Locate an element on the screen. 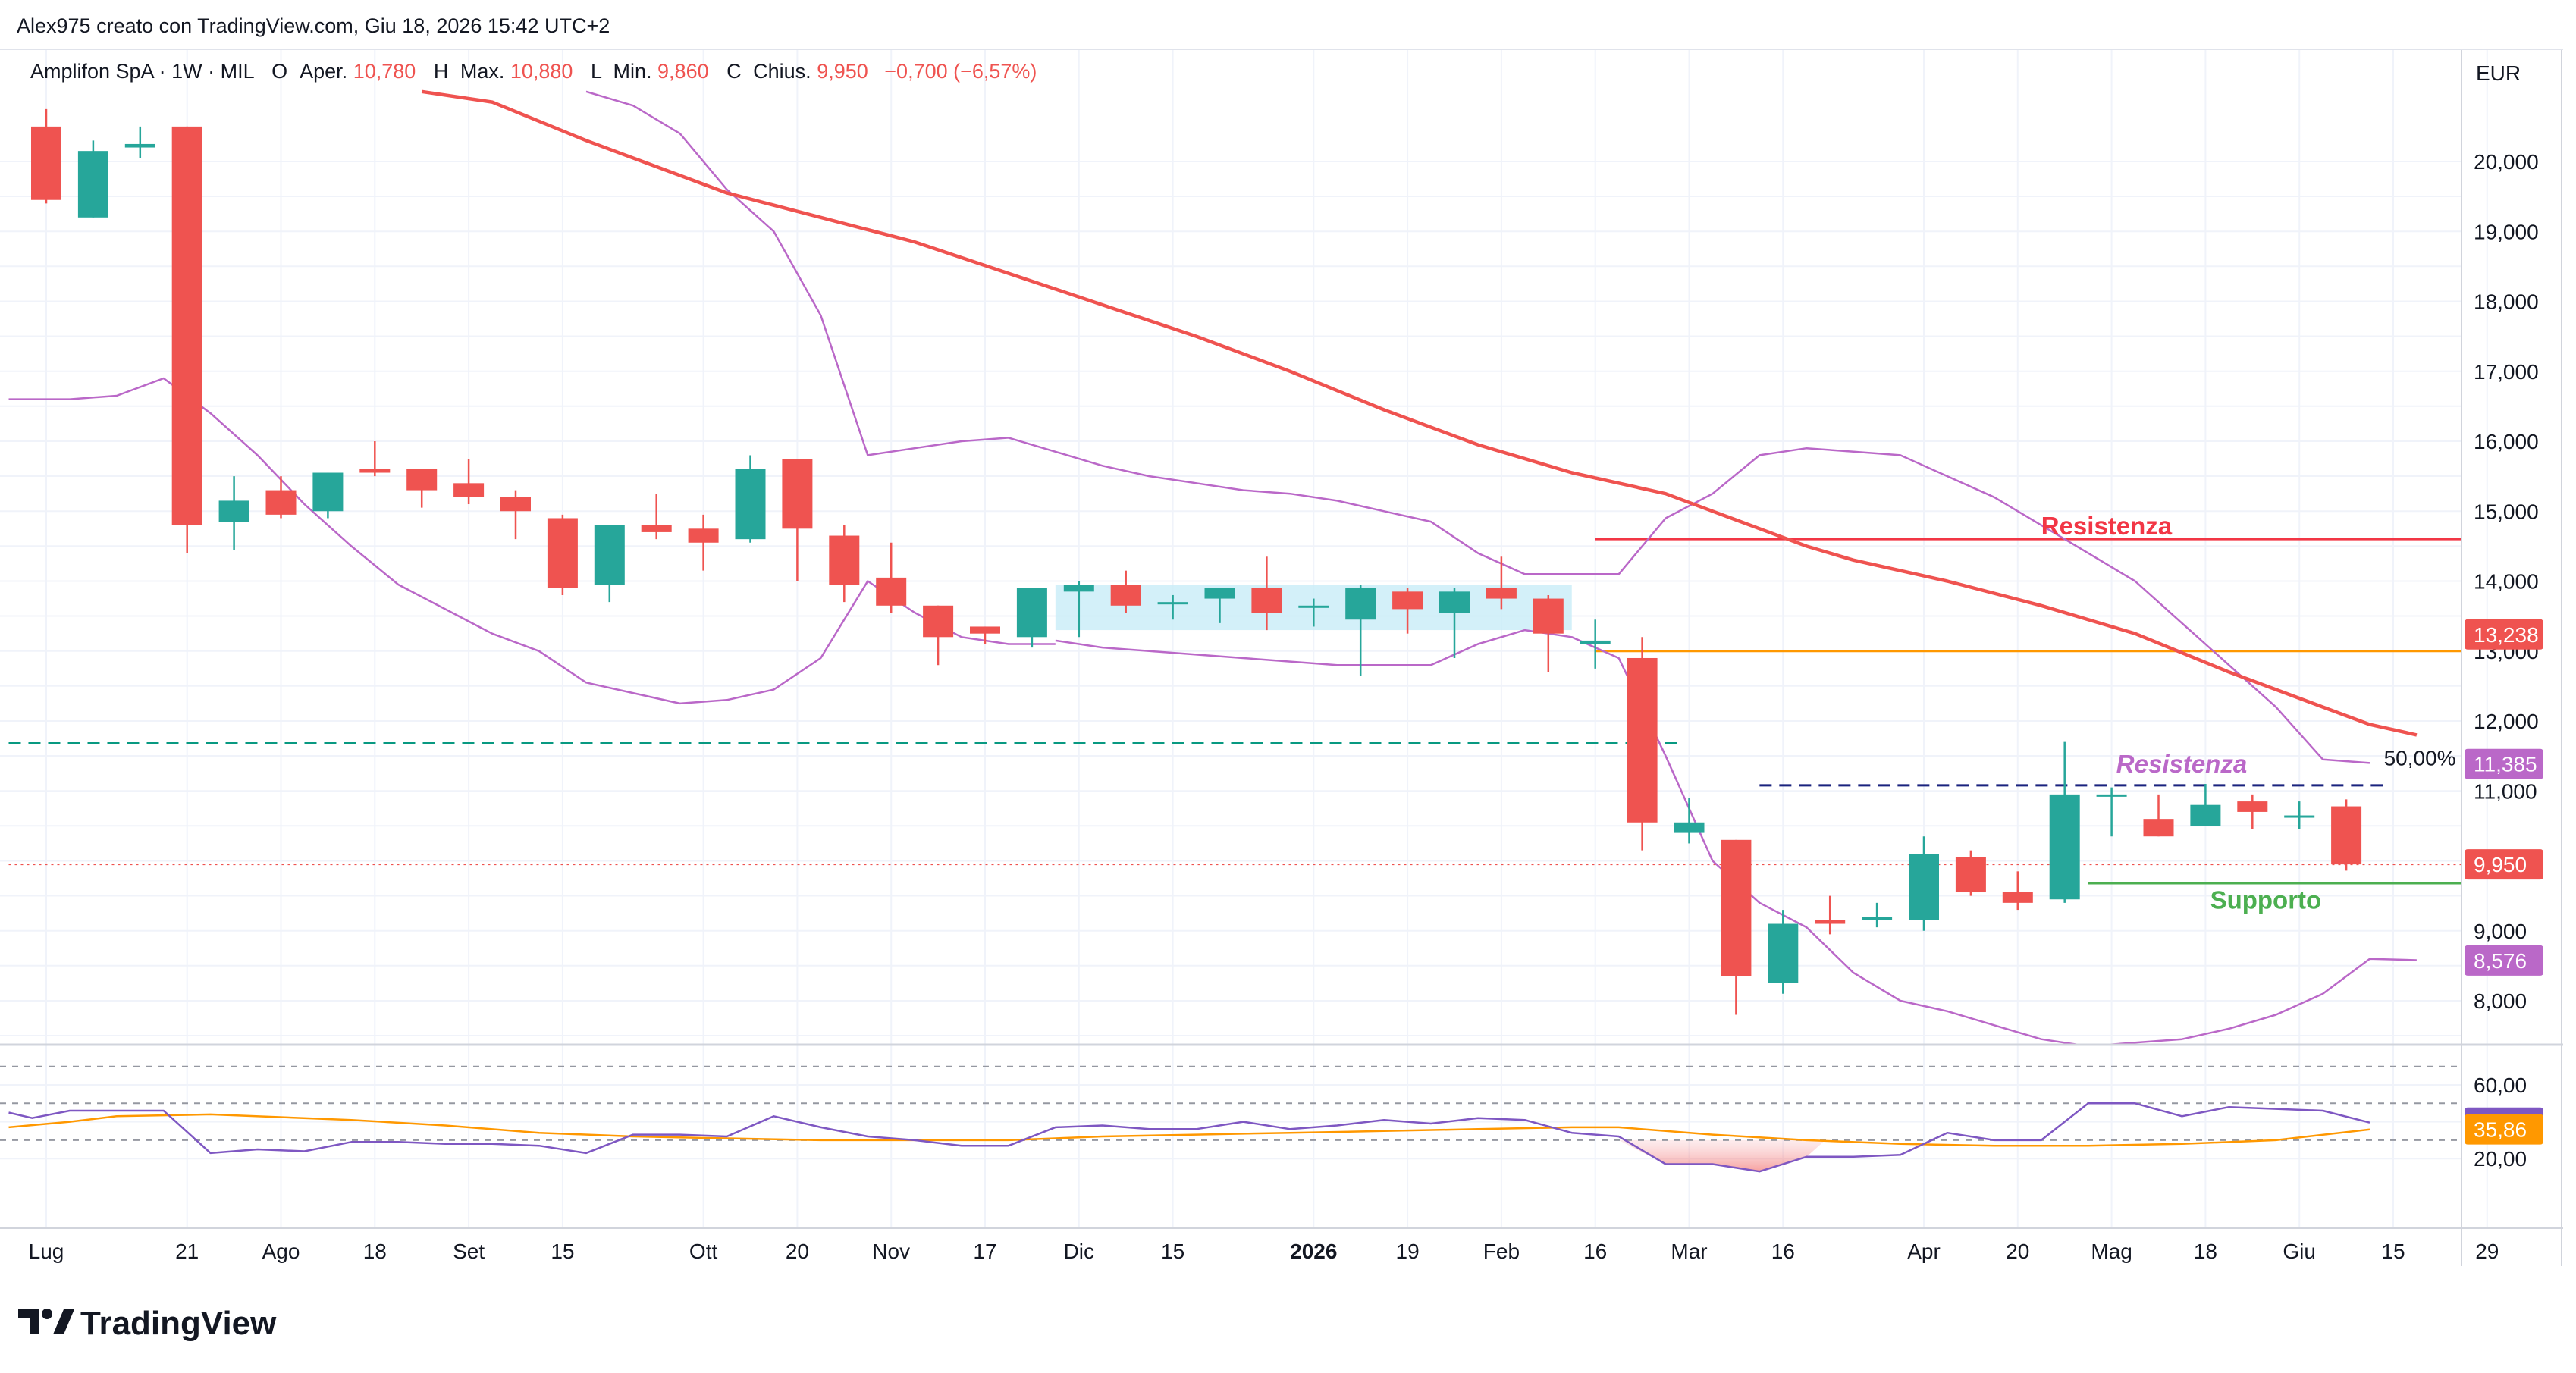 The width and height of the screenshot is (2576, 1373). tradingview-logo-icon is located at coordinates (46, 1321).